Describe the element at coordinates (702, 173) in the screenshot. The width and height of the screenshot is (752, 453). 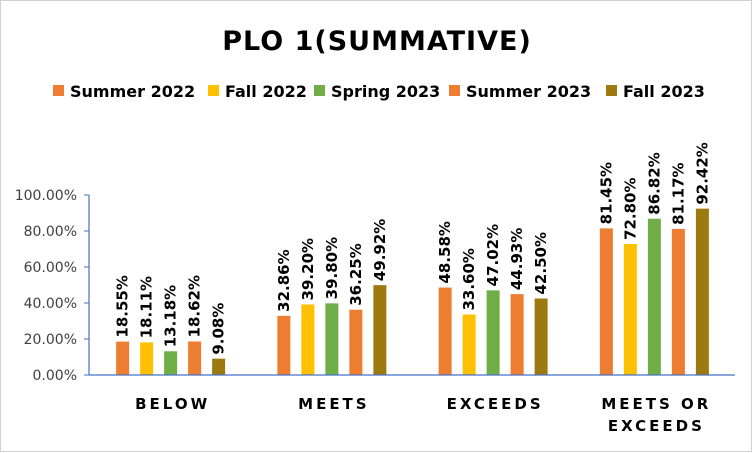
I see `data-label: 92.42%` at that location.